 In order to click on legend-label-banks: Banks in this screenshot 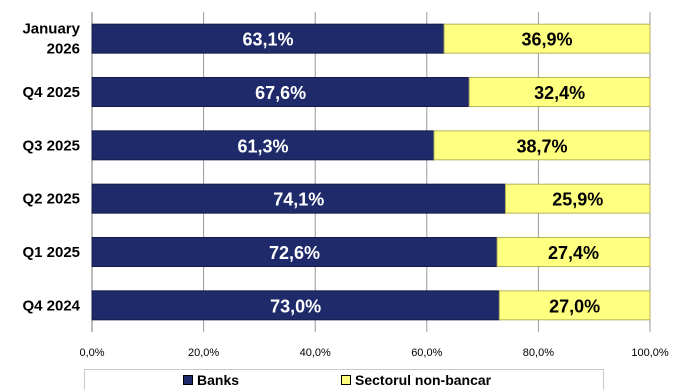, I will do `click(218, 380)`.